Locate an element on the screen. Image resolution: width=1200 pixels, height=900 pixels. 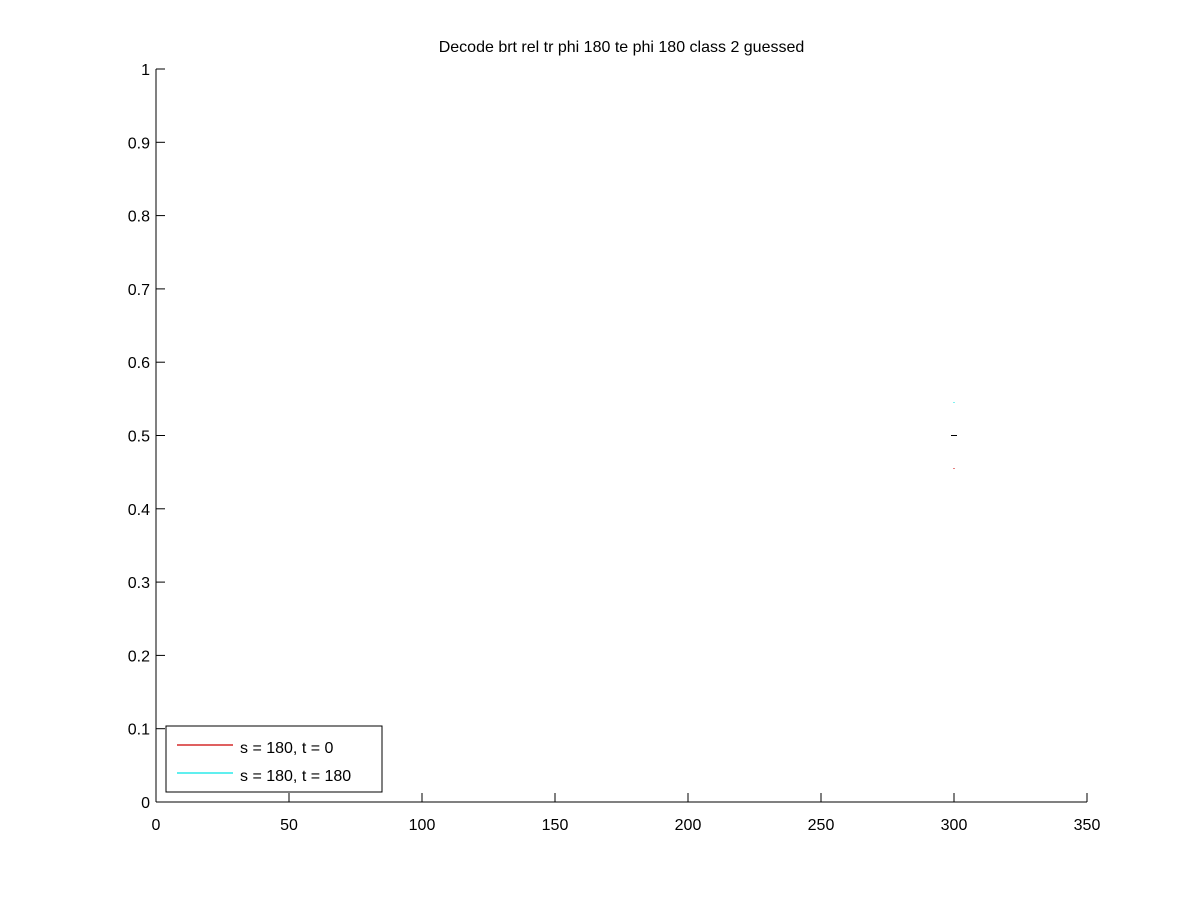
y-tick-label: 0 is located at coordinates (145, 803).